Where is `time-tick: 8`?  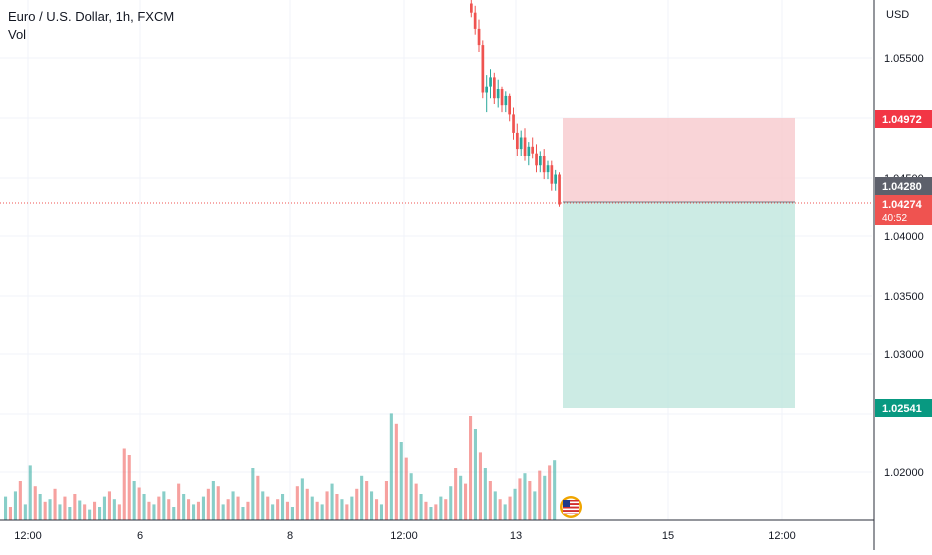
time-tick: 8 is located at coordinates (290, 536).